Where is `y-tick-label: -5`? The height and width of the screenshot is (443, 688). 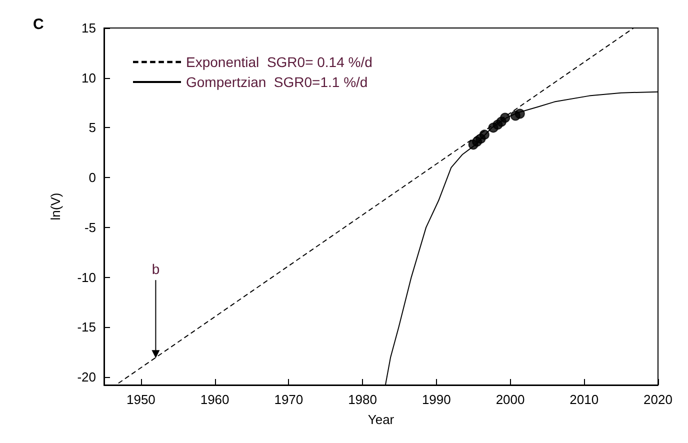 y-tick-label: -5 is located at coordinates (90, 227).